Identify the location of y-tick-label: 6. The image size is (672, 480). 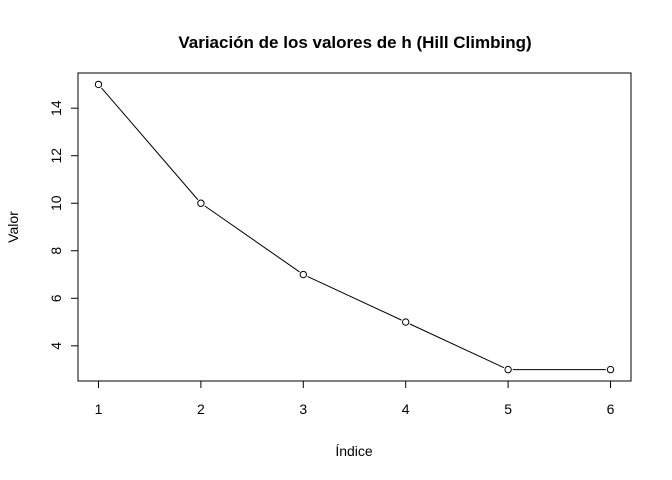
(56, 298).